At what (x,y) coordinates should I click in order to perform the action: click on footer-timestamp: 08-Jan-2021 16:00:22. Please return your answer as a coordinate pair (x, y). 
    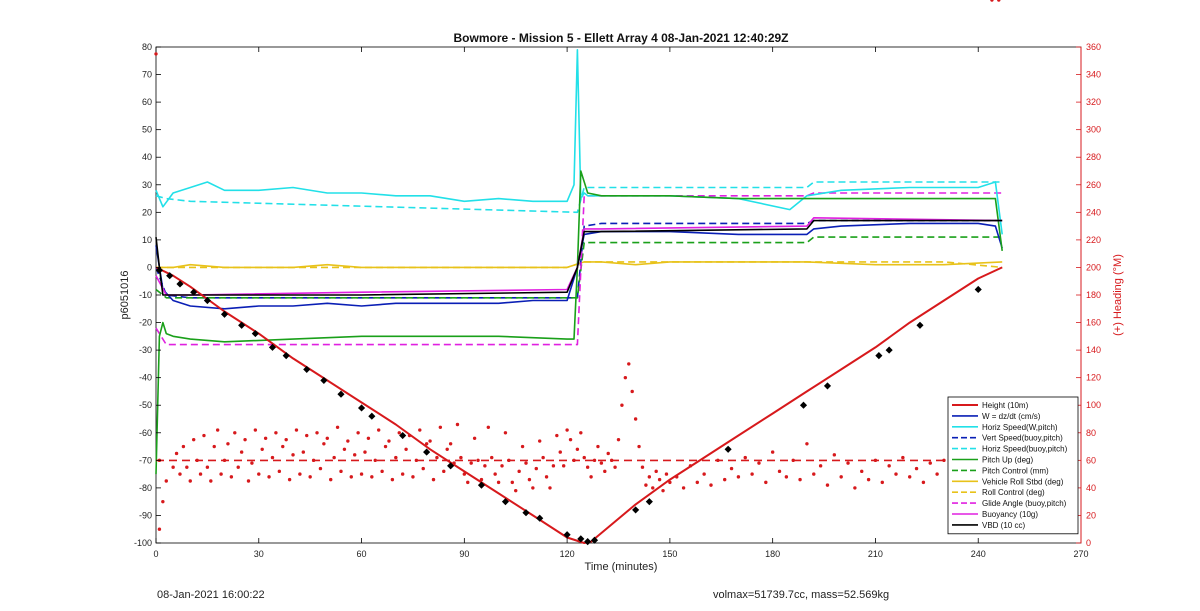
    Looking at the image, I should click on (211, 595).